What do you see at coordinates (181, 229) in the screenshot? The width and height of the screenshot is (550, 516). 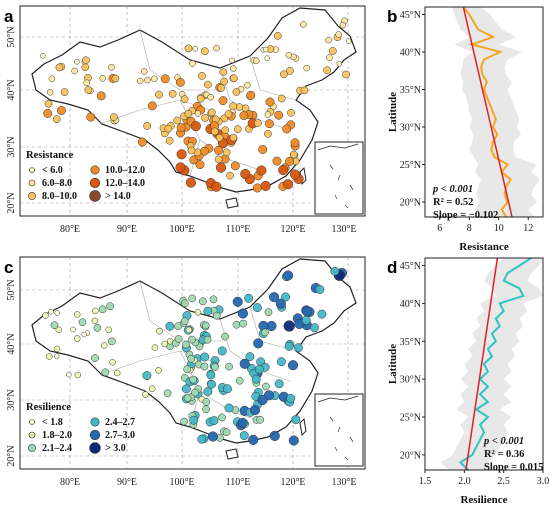 I see `x-tick-a-2: 100°E` at bounding box center [181, 229].